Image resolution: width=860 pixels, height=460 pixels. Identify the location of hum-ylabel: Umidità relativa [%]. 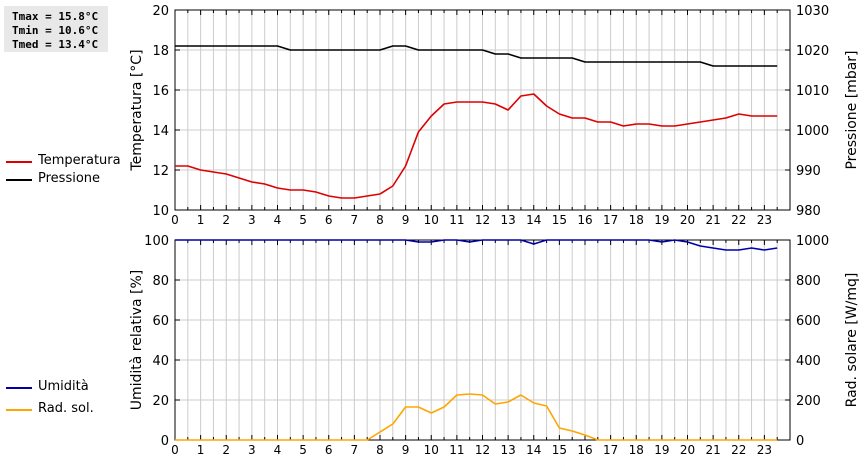
(137, 340).